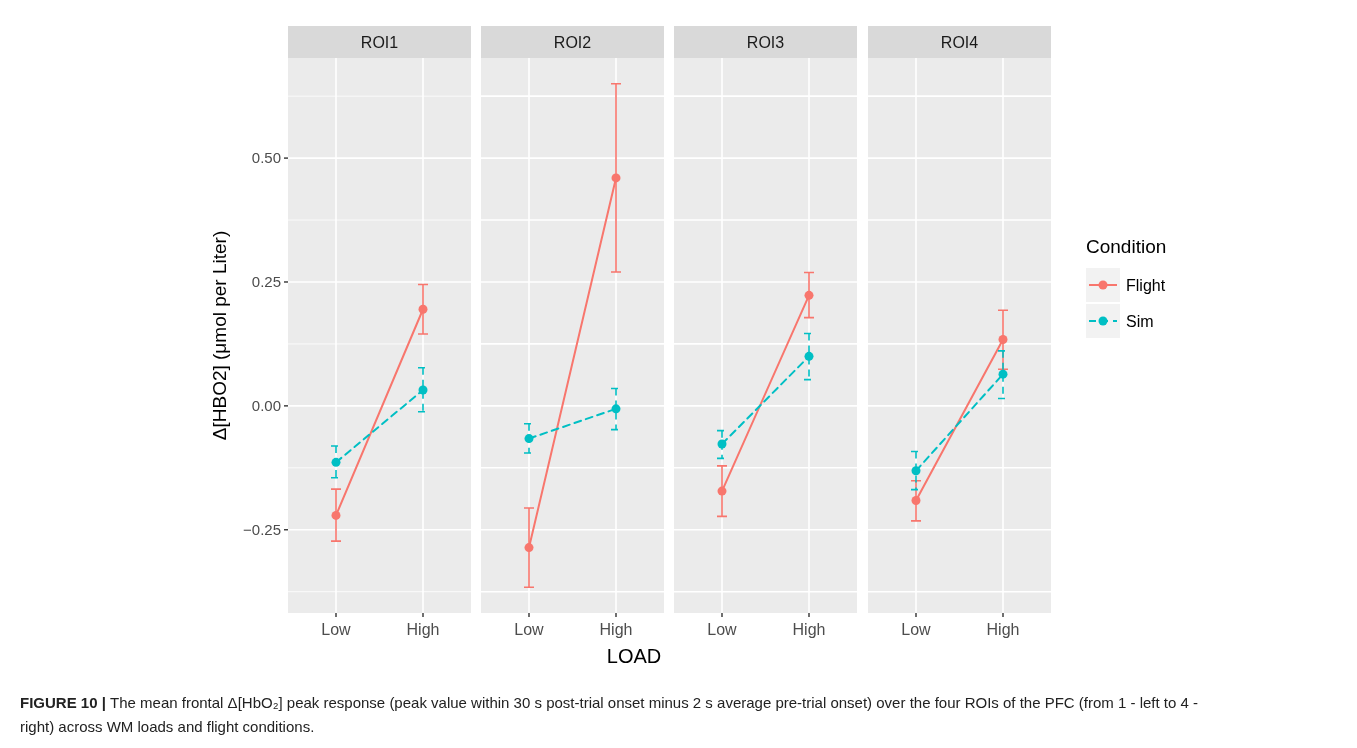 The image size is (1357, 748). Describe the element at coordinates (634, 656) in the screenshot. I see `x-axis-title: LOAD` at that location.